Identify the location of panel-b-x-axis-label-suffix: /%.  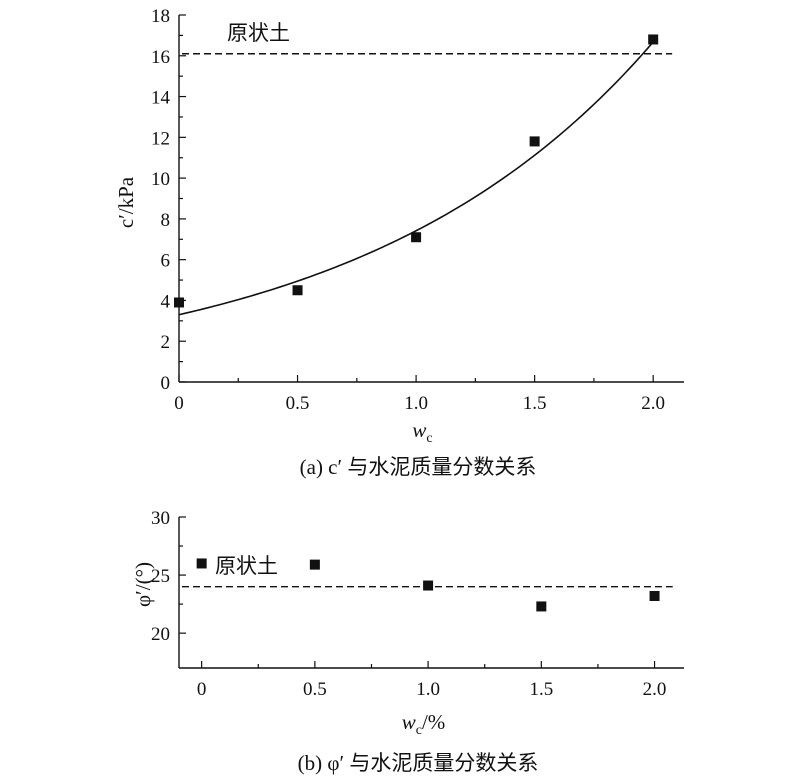
(433, 722).